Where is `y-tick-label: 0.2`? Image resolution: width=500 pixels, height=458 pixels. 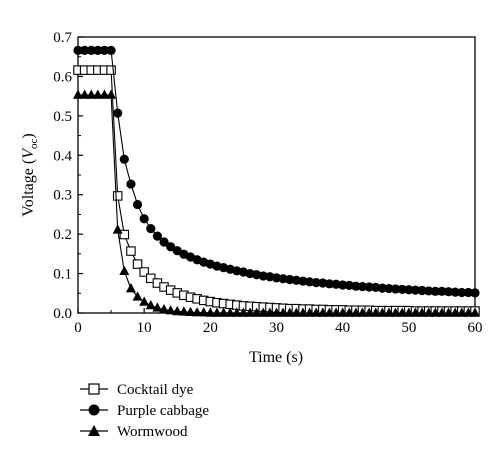
y-tick-label: 0.2 is located at coordinates (62, 235).